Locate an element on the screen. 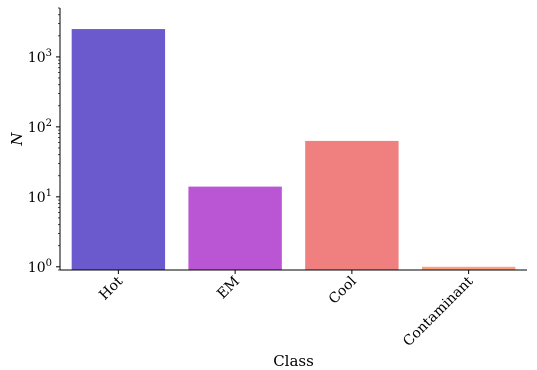 The height and width of the screenshot is (370, 537). y-tick-label: 102 is located at coordinates (40, 127).